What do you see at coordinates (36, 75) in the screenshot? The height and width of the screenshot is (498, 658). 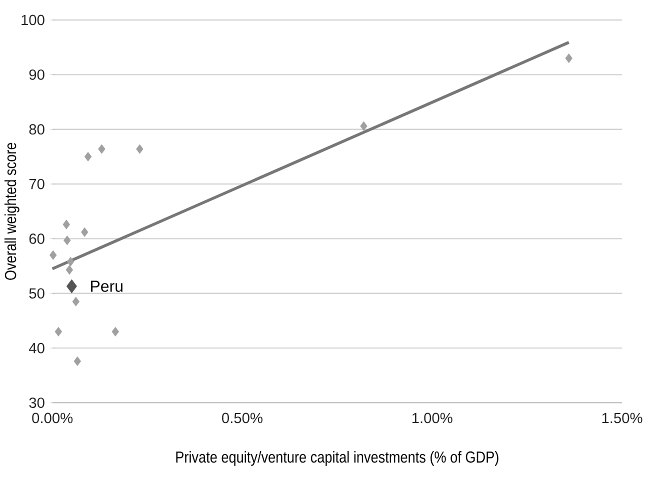 I see `y-tick-label: 90` at bounding box center [36, 75].